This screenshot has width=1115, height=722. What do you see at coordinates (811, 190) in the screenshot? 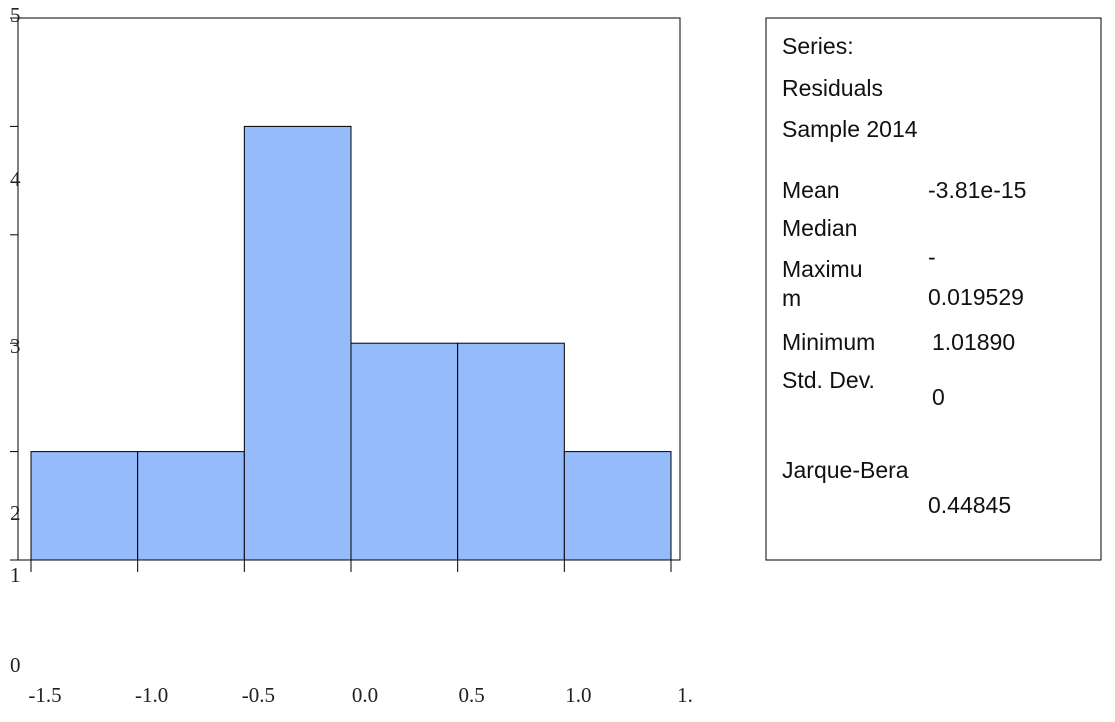
I see `stats-label: Mean` at bounding box center [811, 190].